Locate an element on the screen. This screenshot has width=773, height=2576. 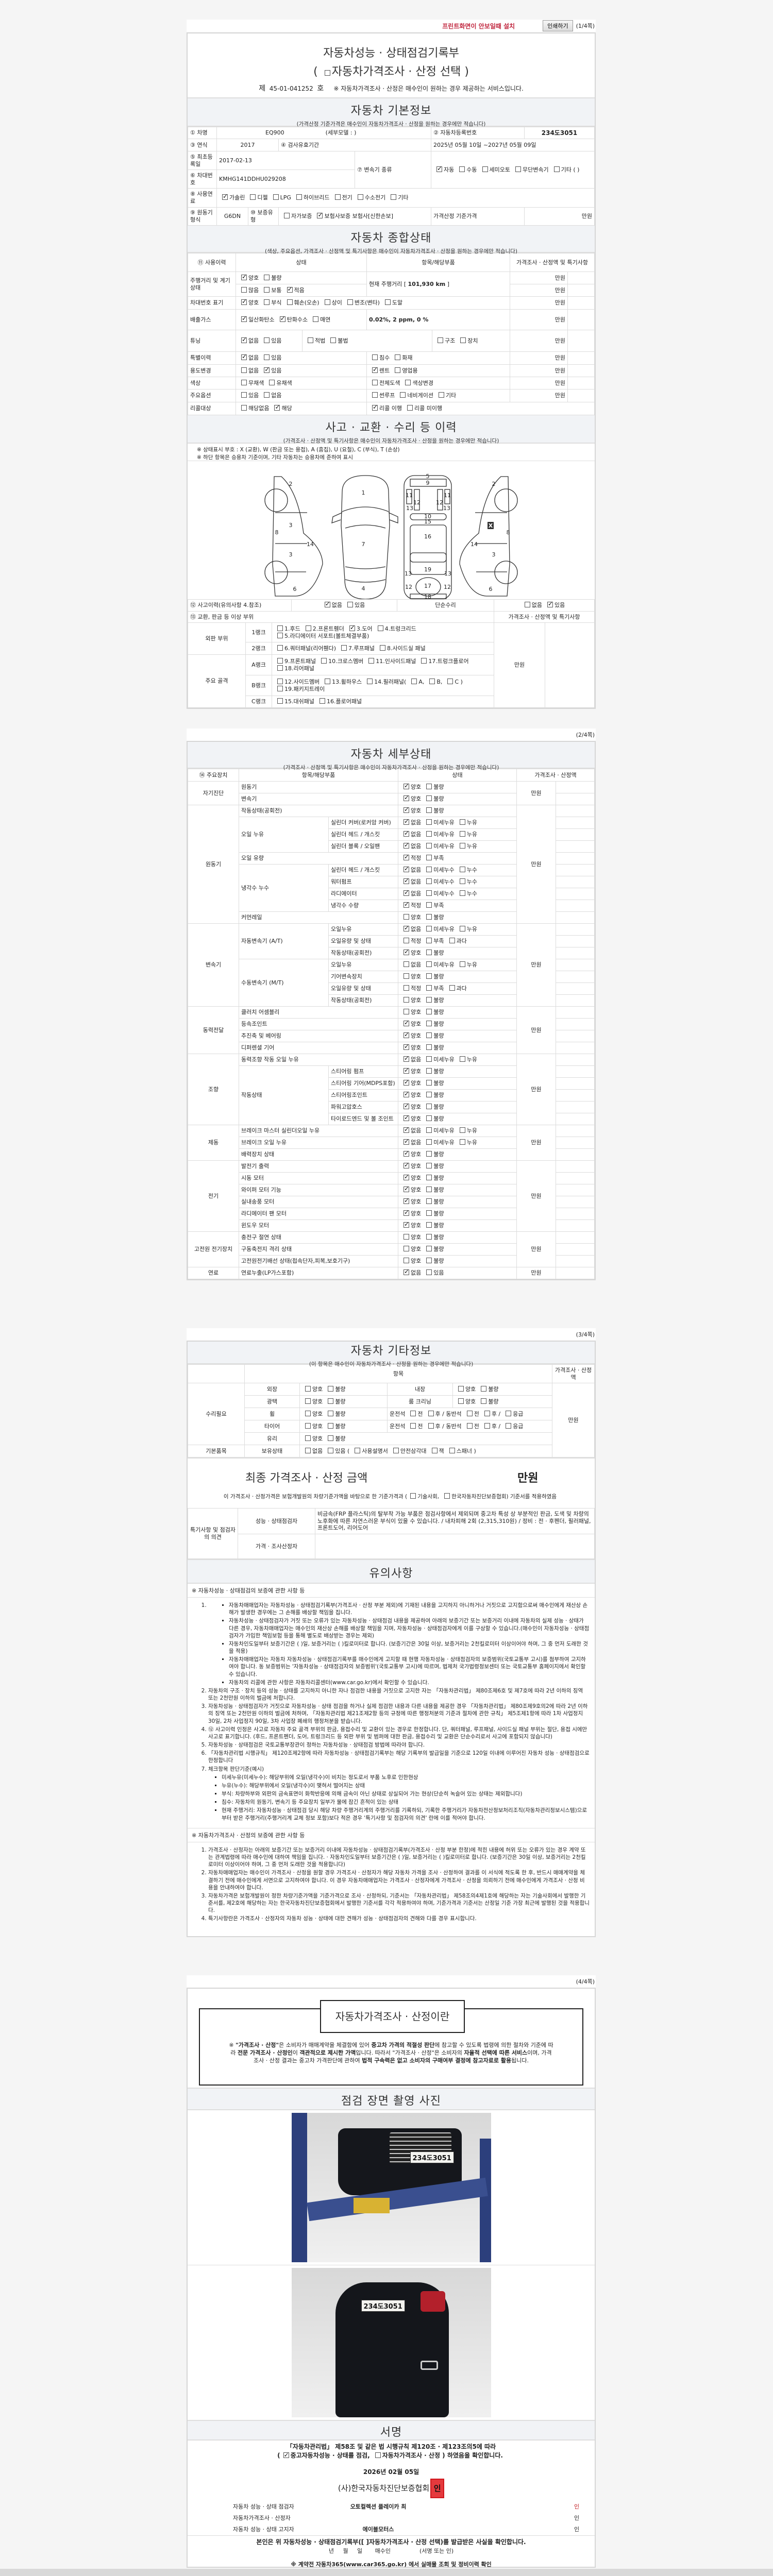
item: 구동축전지 격리 상태 is located at coordinates (318, 1249).